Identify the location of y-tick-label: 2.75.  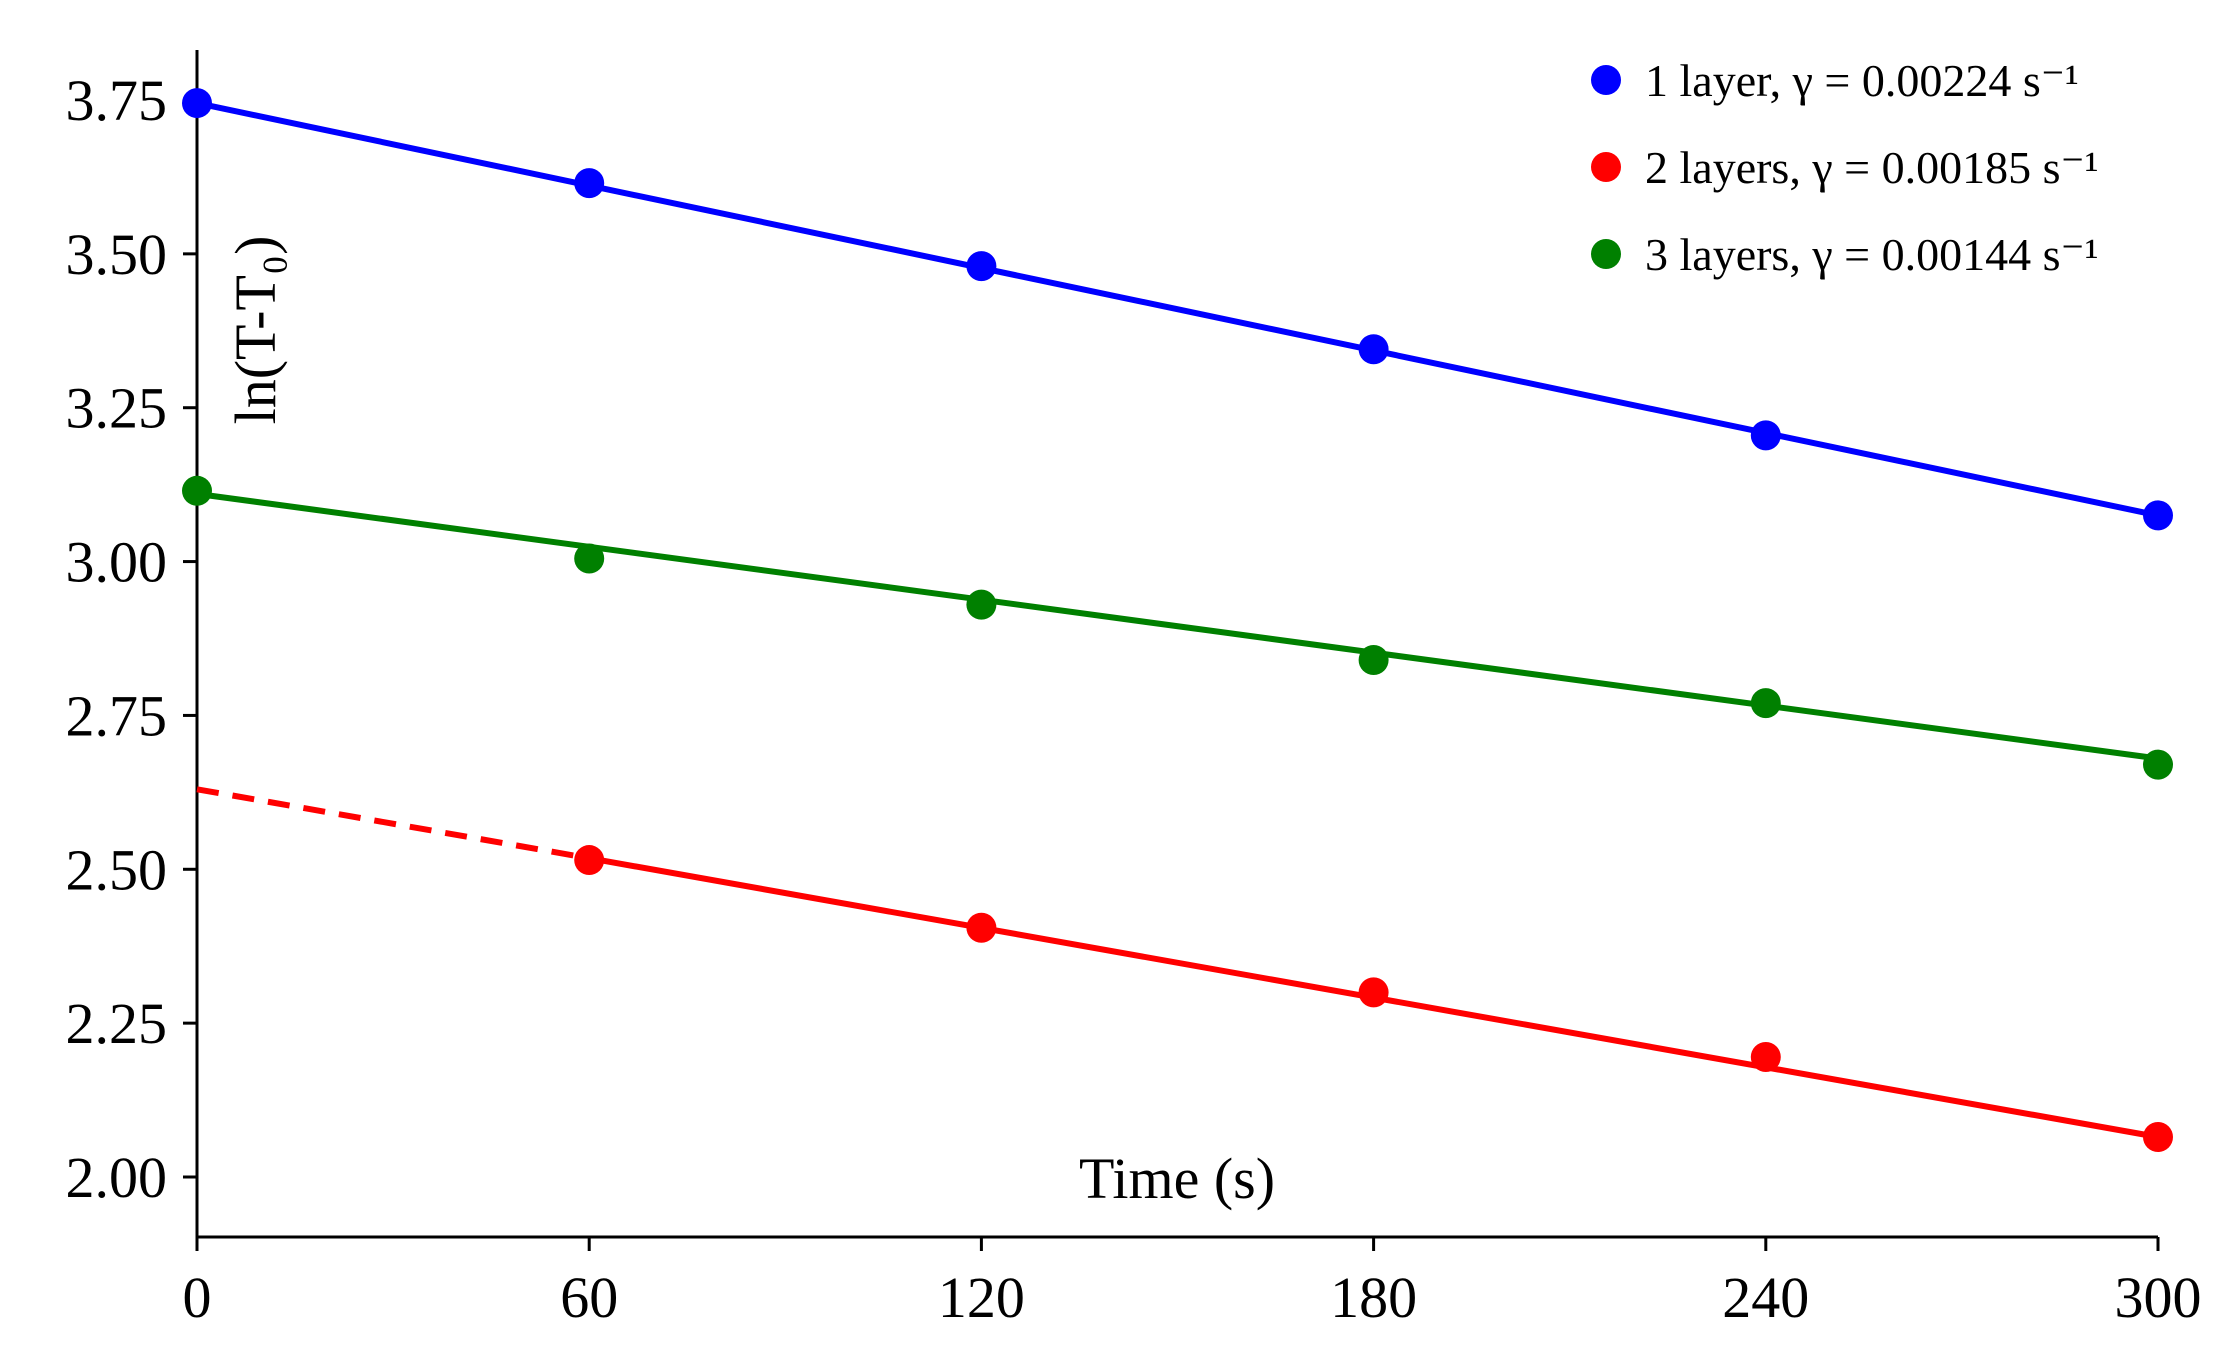
(117, 715).